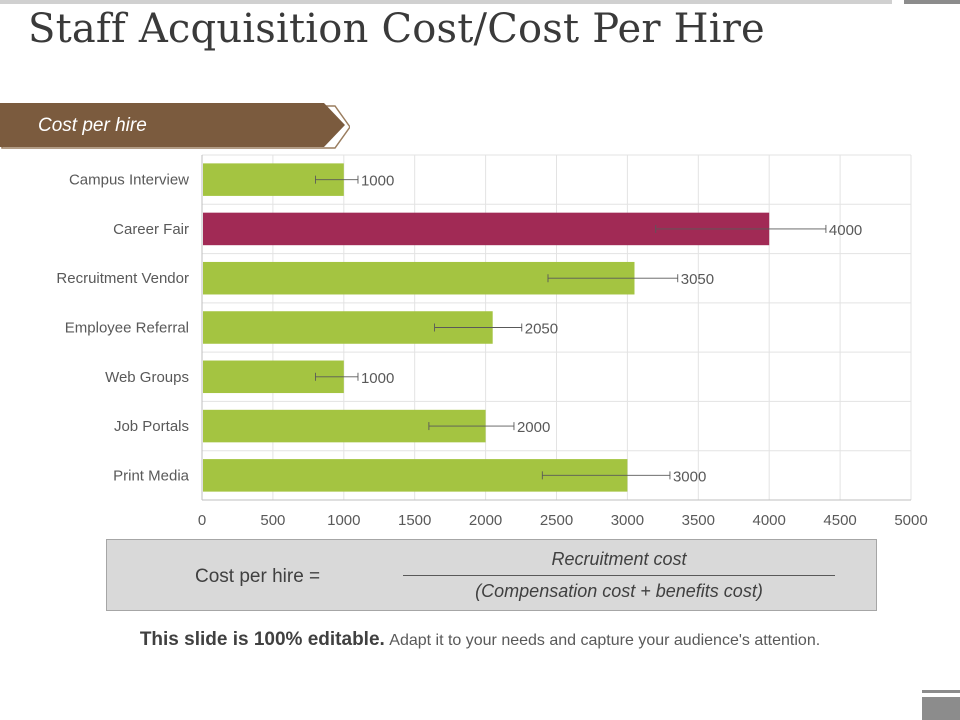 This screenshot has height=720, width=960. Describe the element at coordinates (175, 126) in the screenshot. I see `section-banner` at that location.